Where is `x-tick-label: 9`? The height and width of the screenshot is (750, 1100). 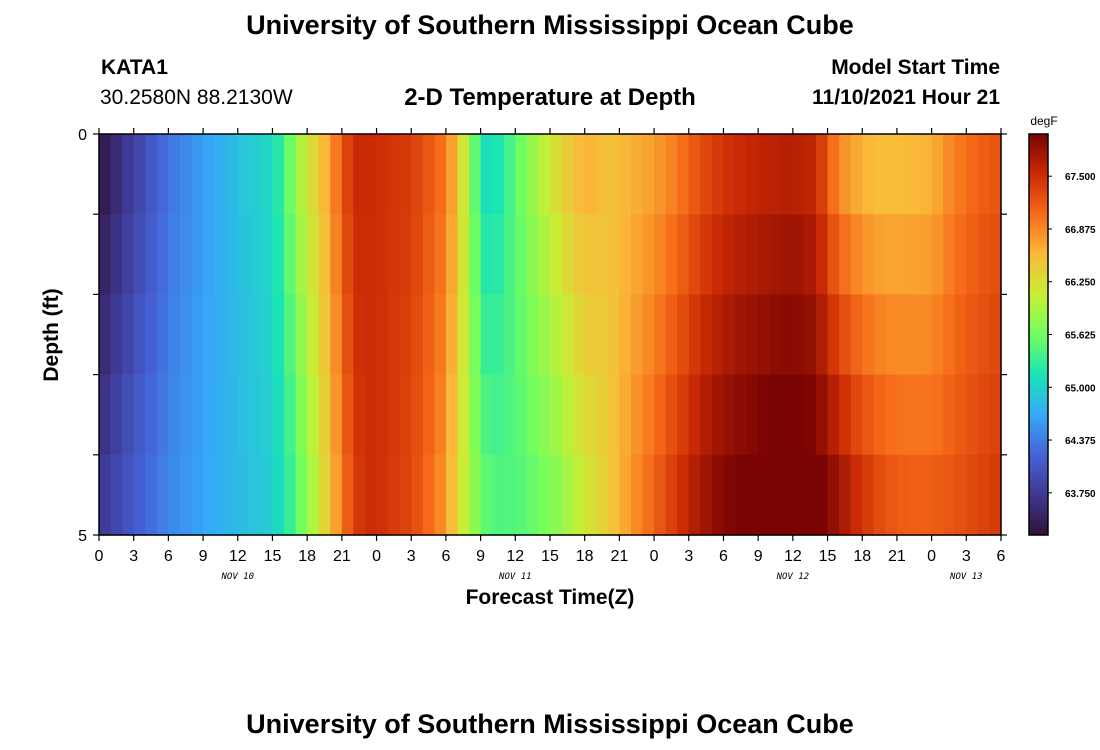 x-tick-label: 9 is located at coordinates (480, 556).